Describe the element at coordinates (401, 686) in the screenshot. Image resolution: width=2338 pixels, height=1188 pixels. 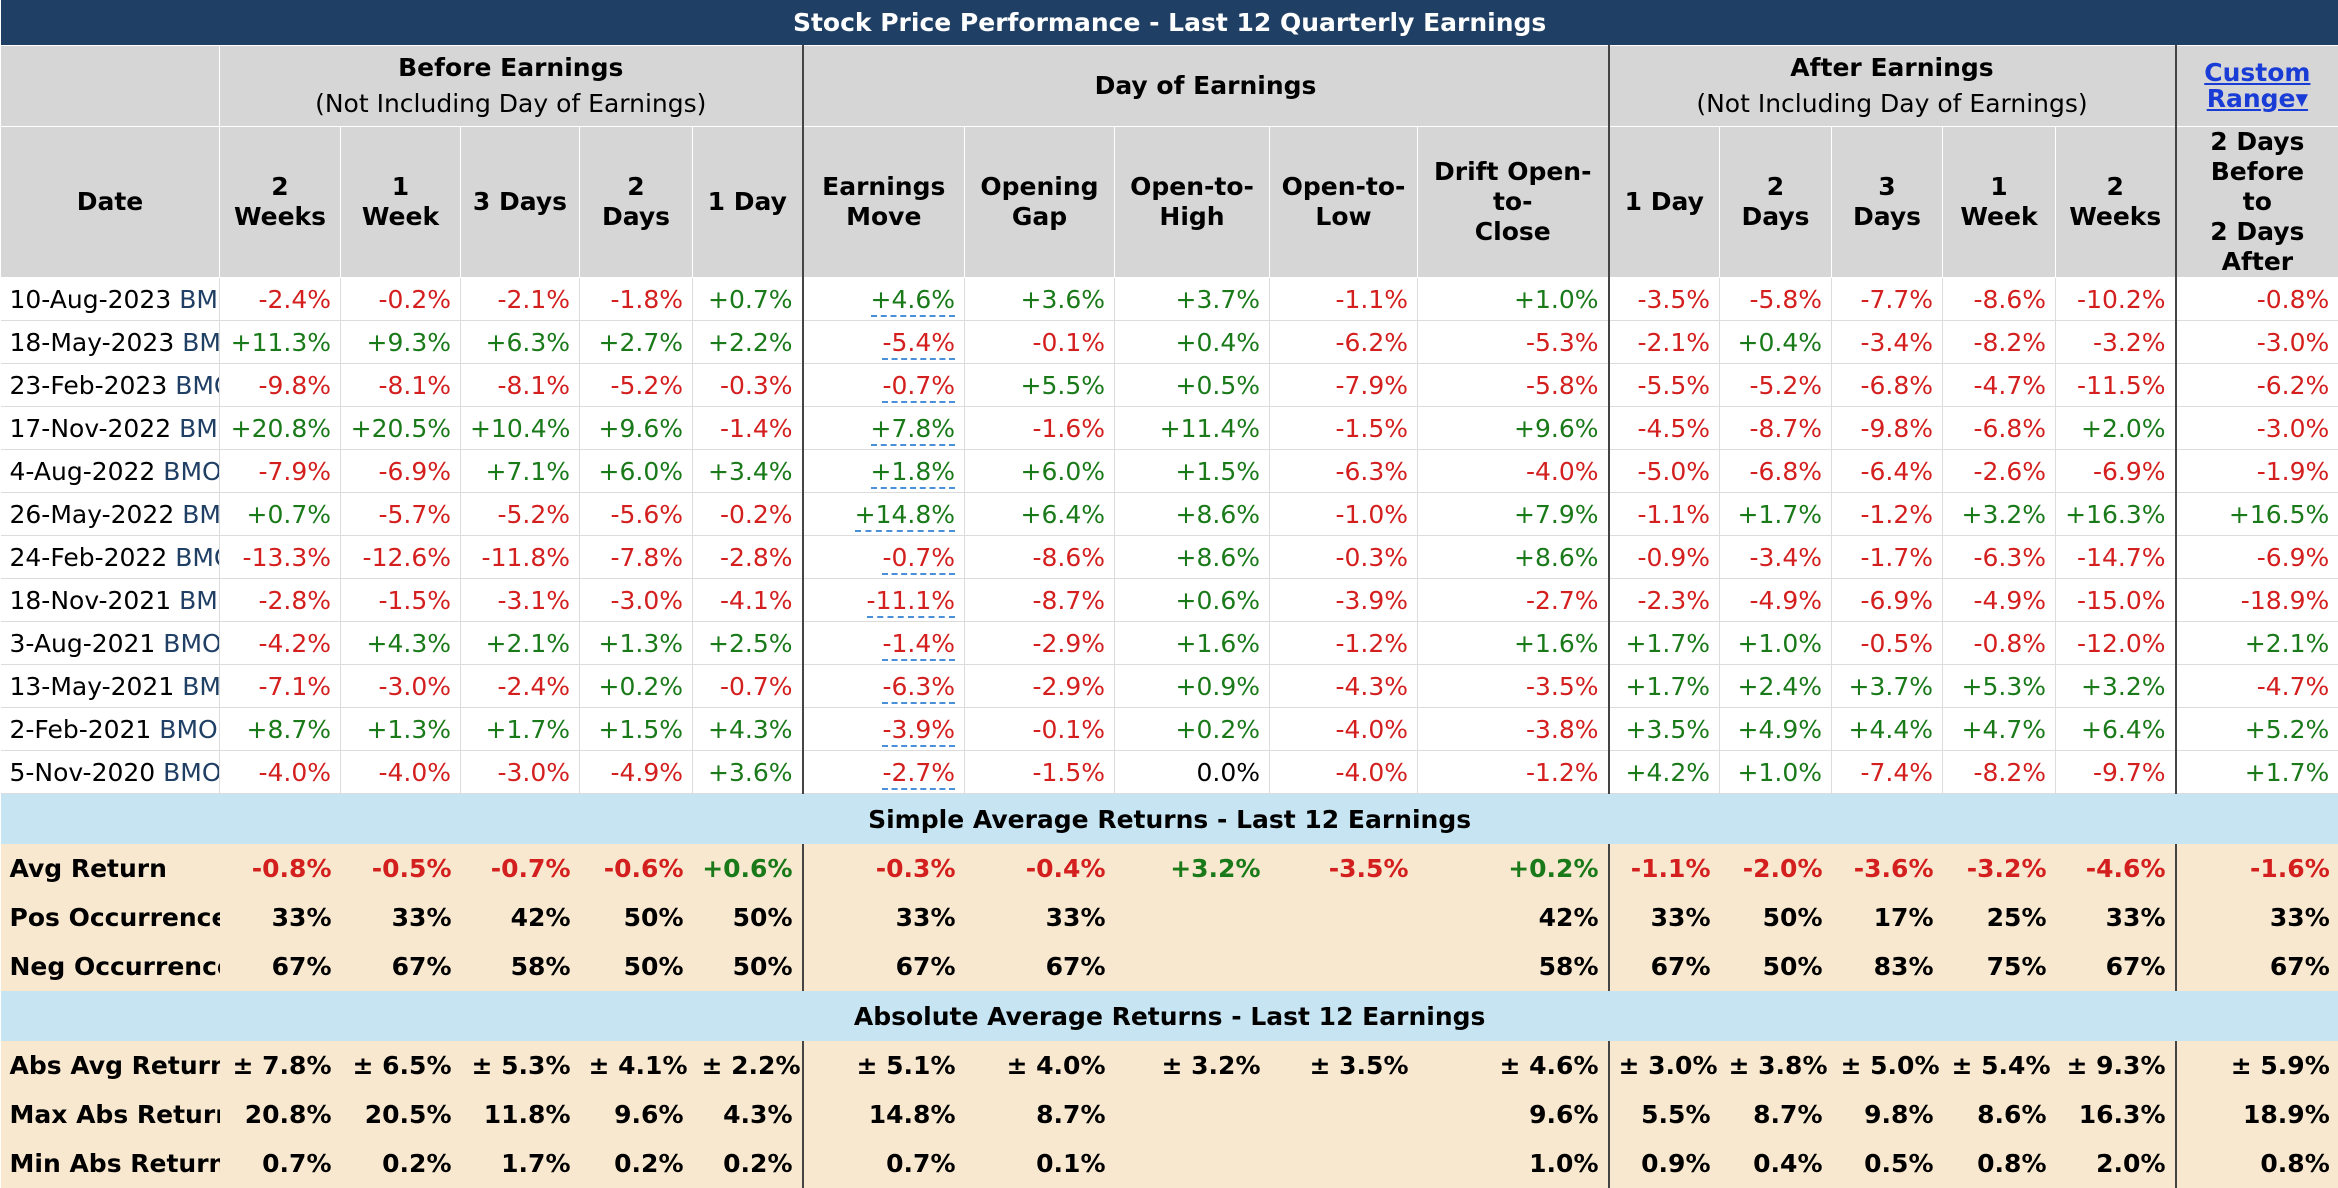
I see `table-cell: -3.0%` at that location.